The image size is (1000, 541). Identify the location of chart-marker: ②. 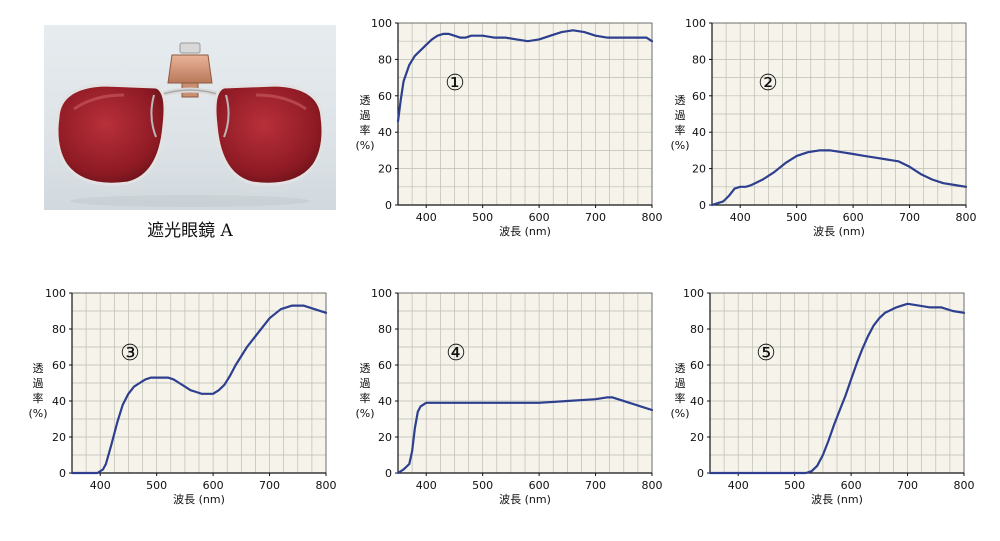
(768, 83).